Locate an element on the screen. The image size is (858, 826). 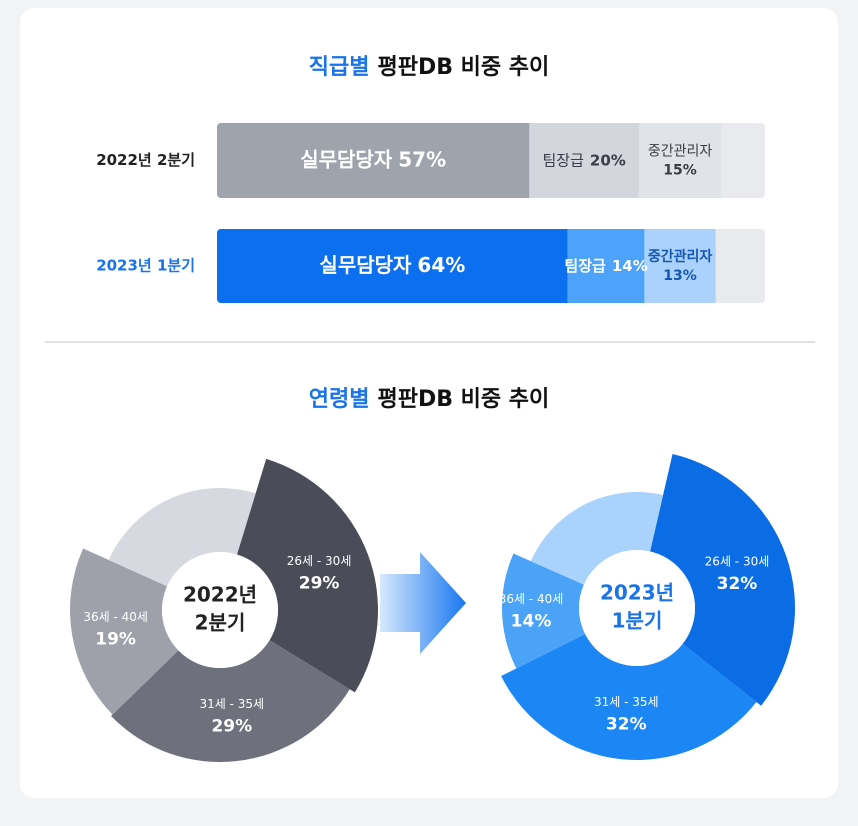
center-label: 1분기 is located at coordinates (637, 621).